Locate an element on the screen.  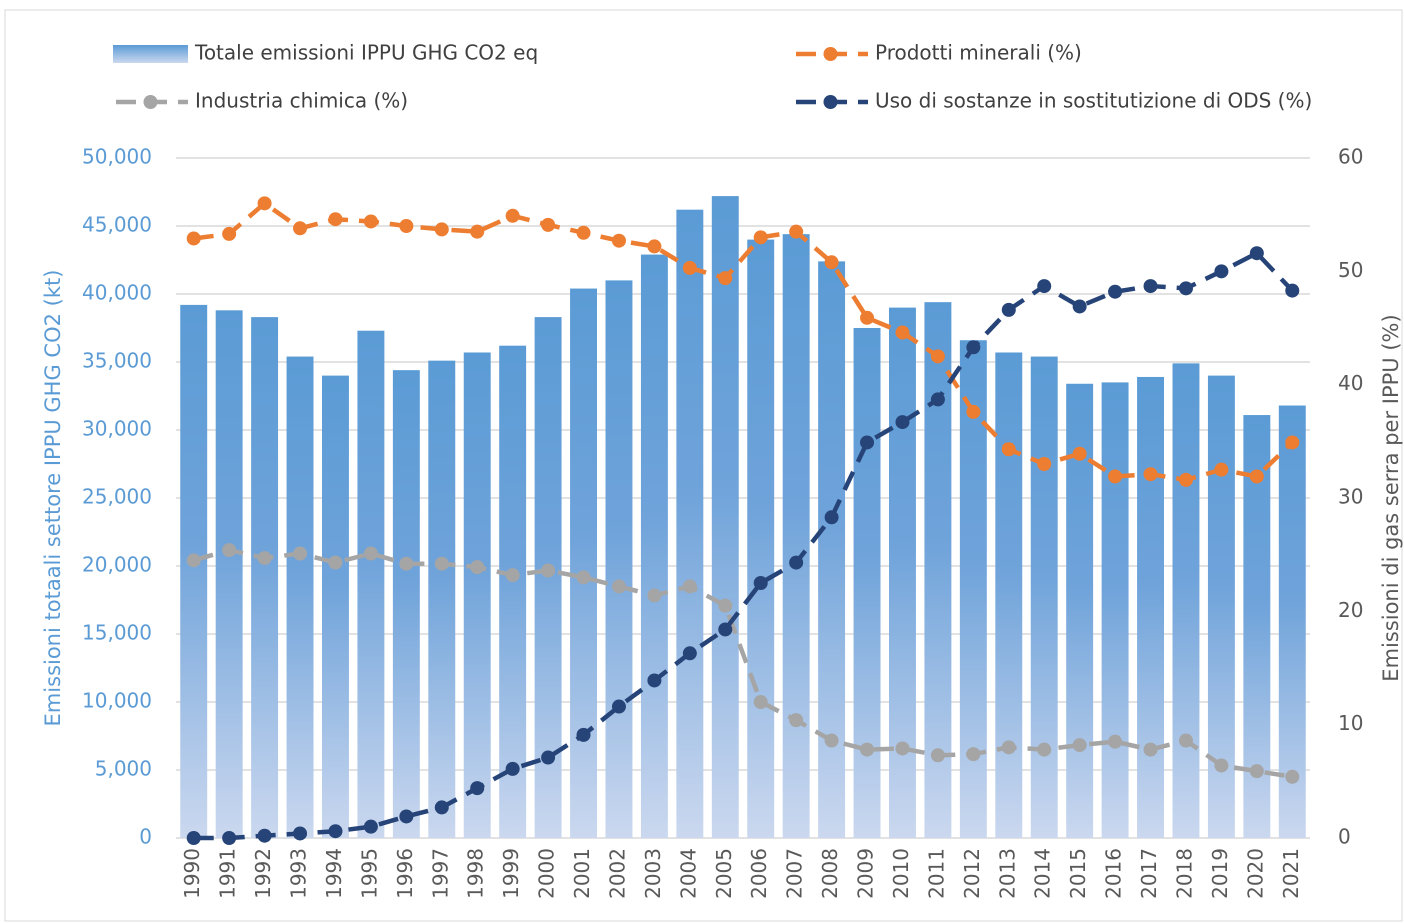
legend-swatch is located at coordinates (150, 54).